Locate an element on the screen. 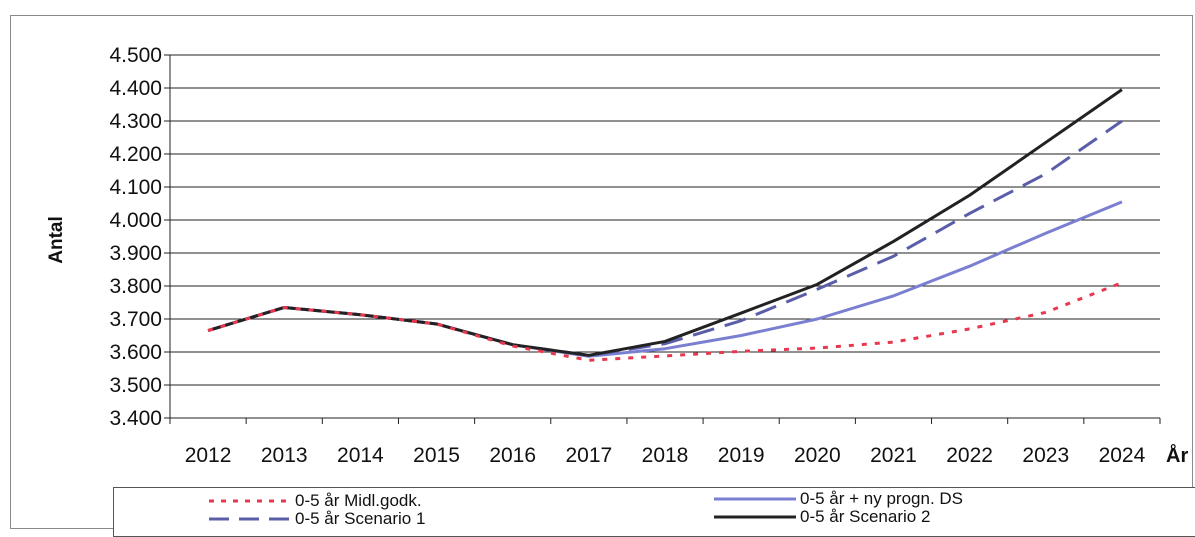  x-tick-label: 2015 is located at coordinates (436, 455).